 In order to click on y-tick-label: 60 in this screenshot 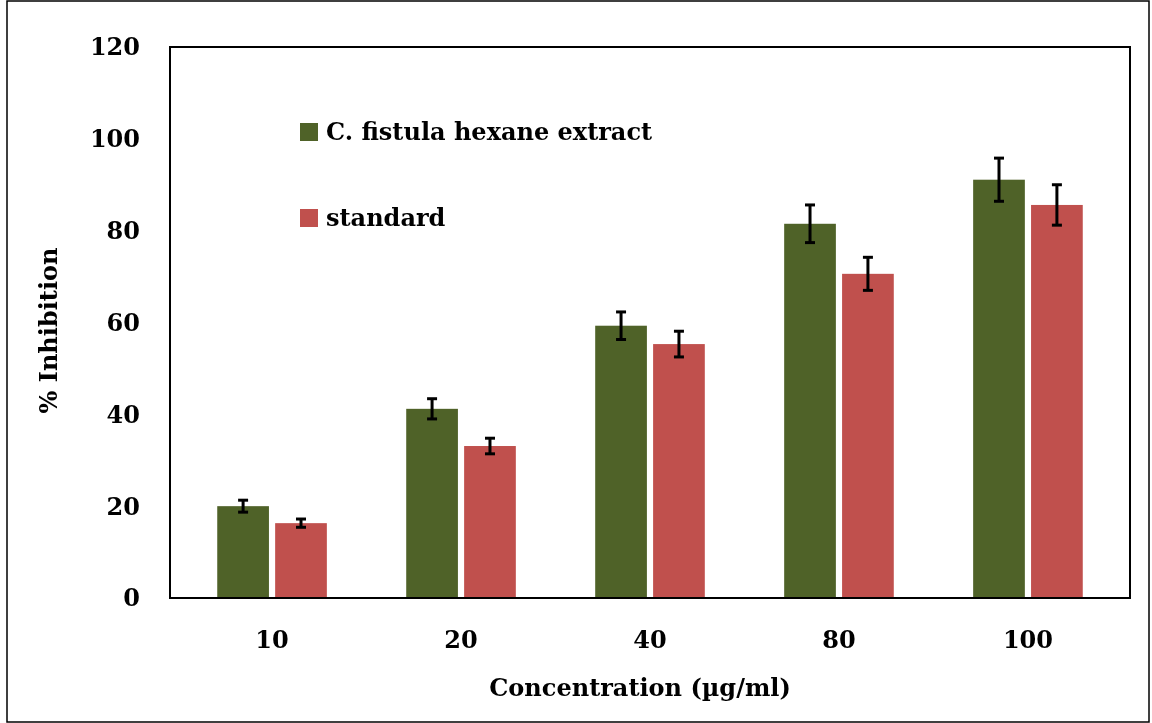, I will do `click(123, 322)`.